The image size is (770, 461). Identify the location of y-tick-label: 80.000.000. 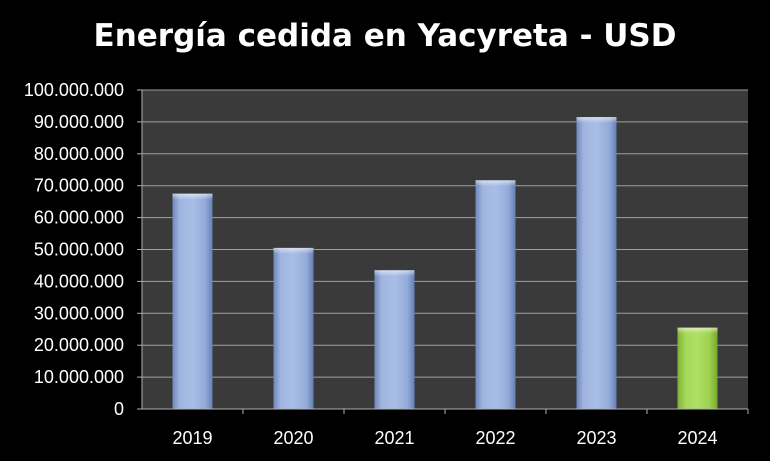
(79, 154).